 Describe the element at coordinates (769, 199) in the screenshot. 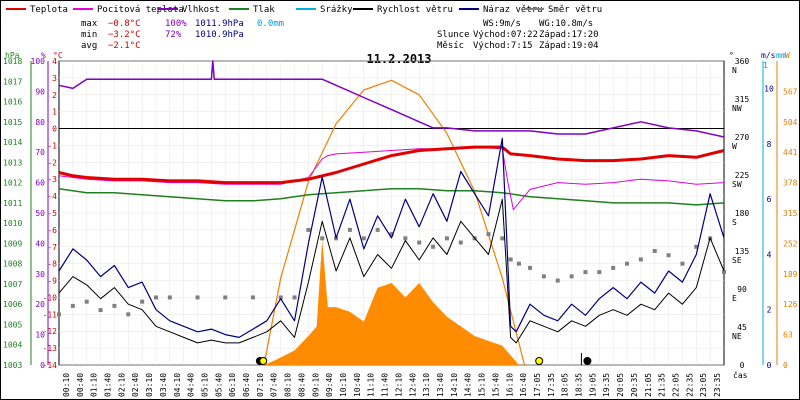

I see `axis-ms-tick: 6` at that location.